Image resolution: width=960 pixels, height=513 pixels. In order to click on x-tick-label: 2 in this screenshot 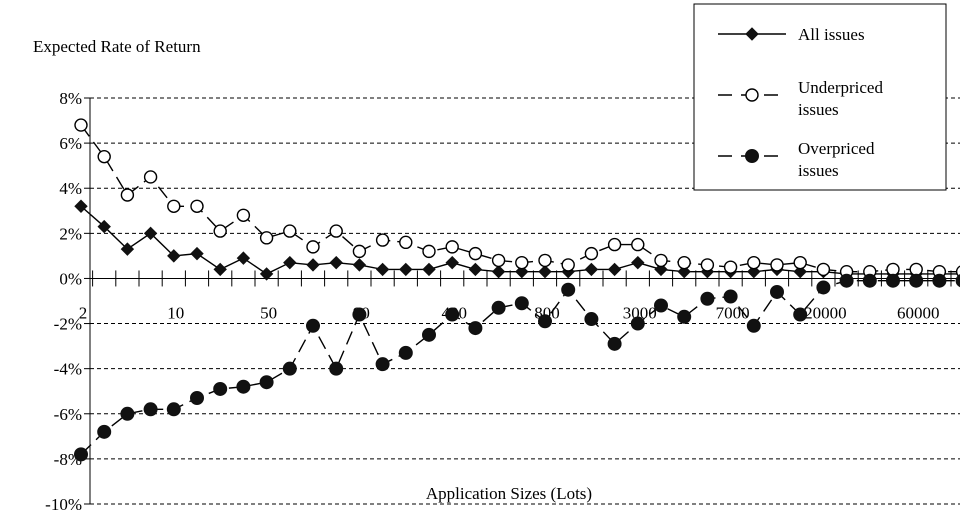, I will do `click(83, 312)`.